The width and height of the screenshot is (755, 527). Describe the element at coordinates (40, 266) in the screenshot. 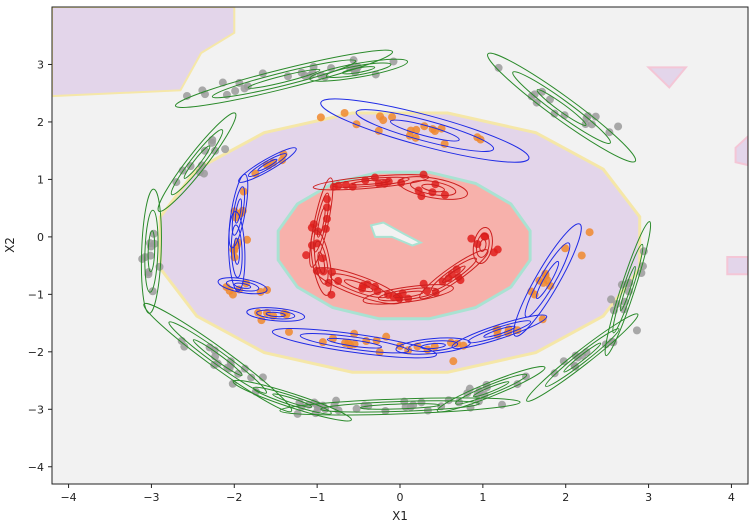

I see `y-axis: −4 −3 −2 −1 0 1 2 3` at that location.